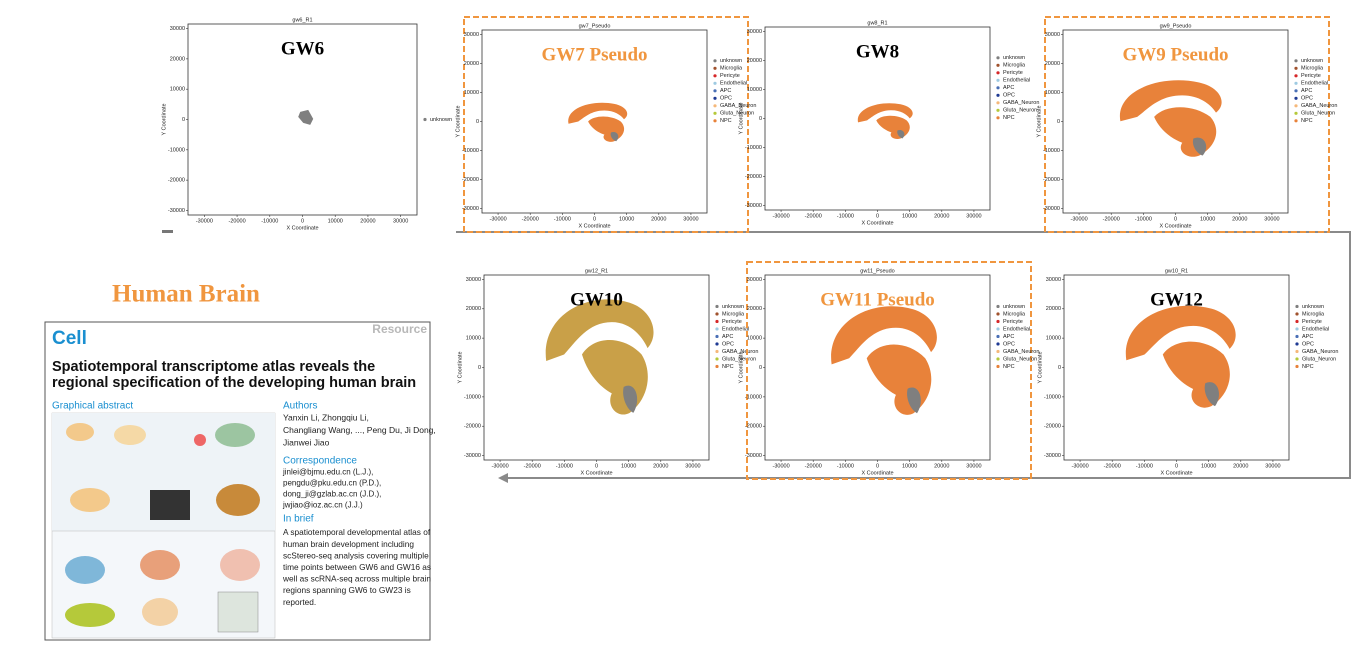 This screenshot has height=661, width=1354. I want to click on brief: reported., so click(299, 602).